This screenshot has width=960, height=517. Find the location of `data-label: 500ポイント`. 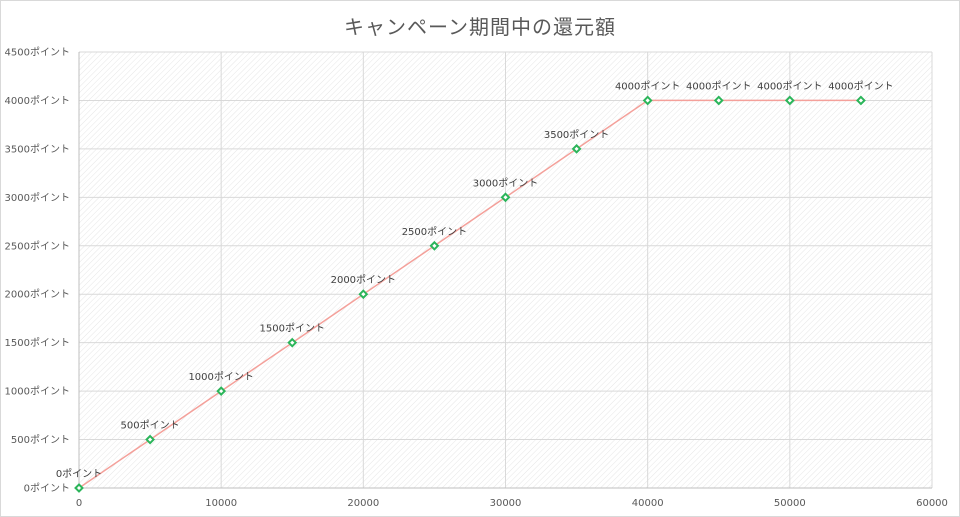

data-label: 500ポイント is located at coordinates (150, 426).